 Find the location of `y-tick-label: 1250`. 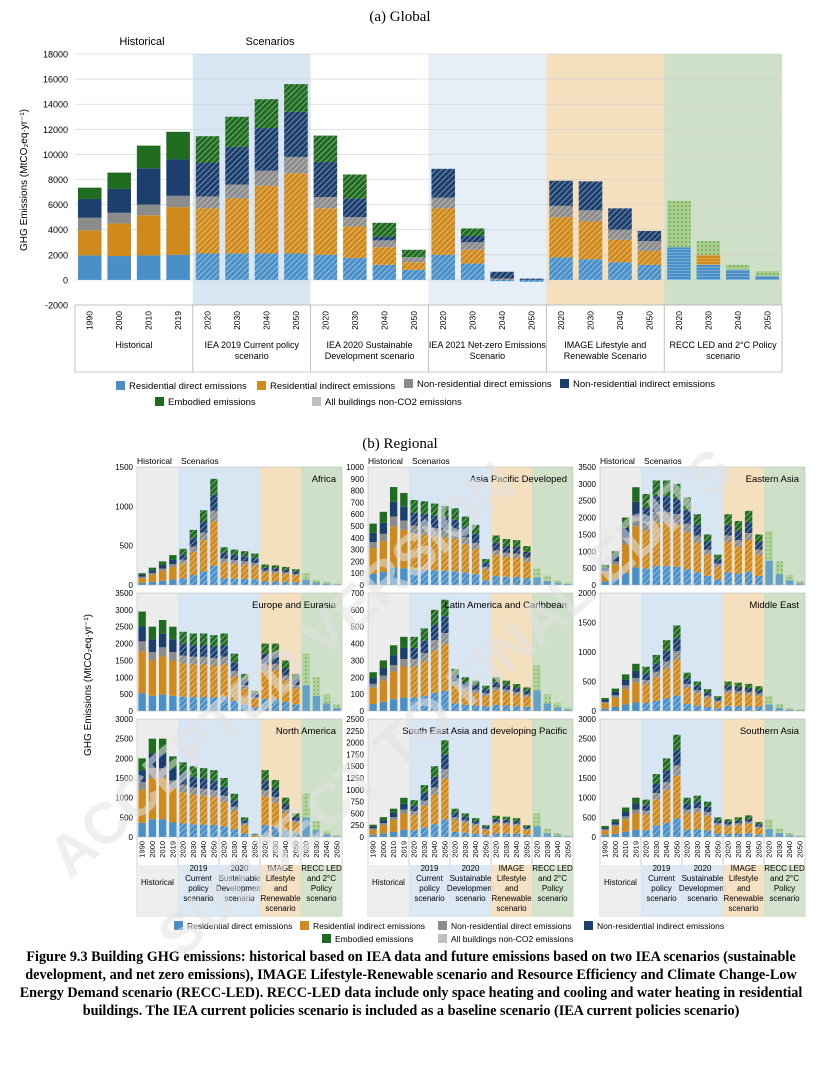

y-tick-label: 1250 is located at coordinates (355, 778).